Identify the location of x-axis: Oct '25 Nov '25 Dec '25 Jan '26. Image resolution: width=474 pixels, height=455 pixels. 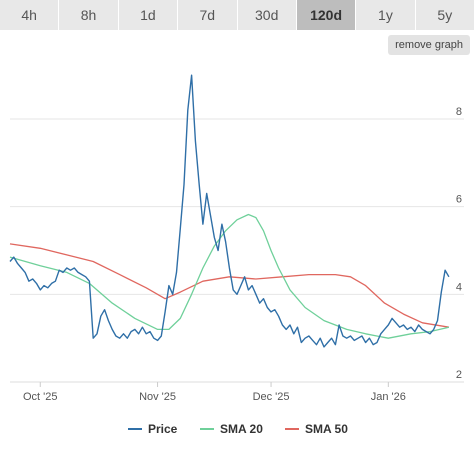
(214, 392).